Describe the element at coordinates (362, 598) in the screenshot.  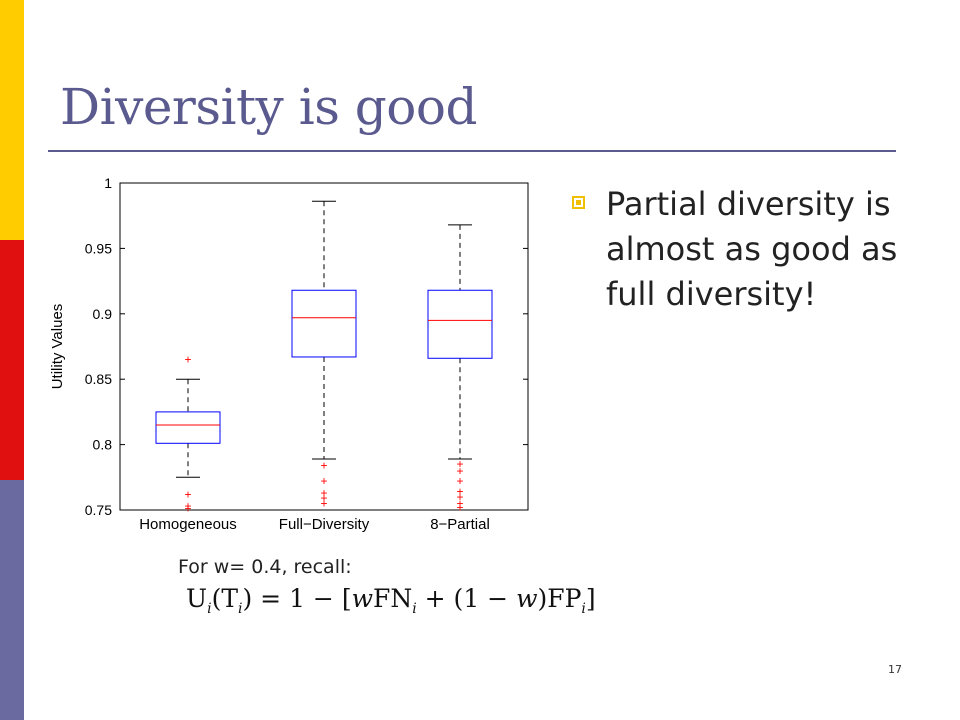
I see `formula-w: w` at that location.